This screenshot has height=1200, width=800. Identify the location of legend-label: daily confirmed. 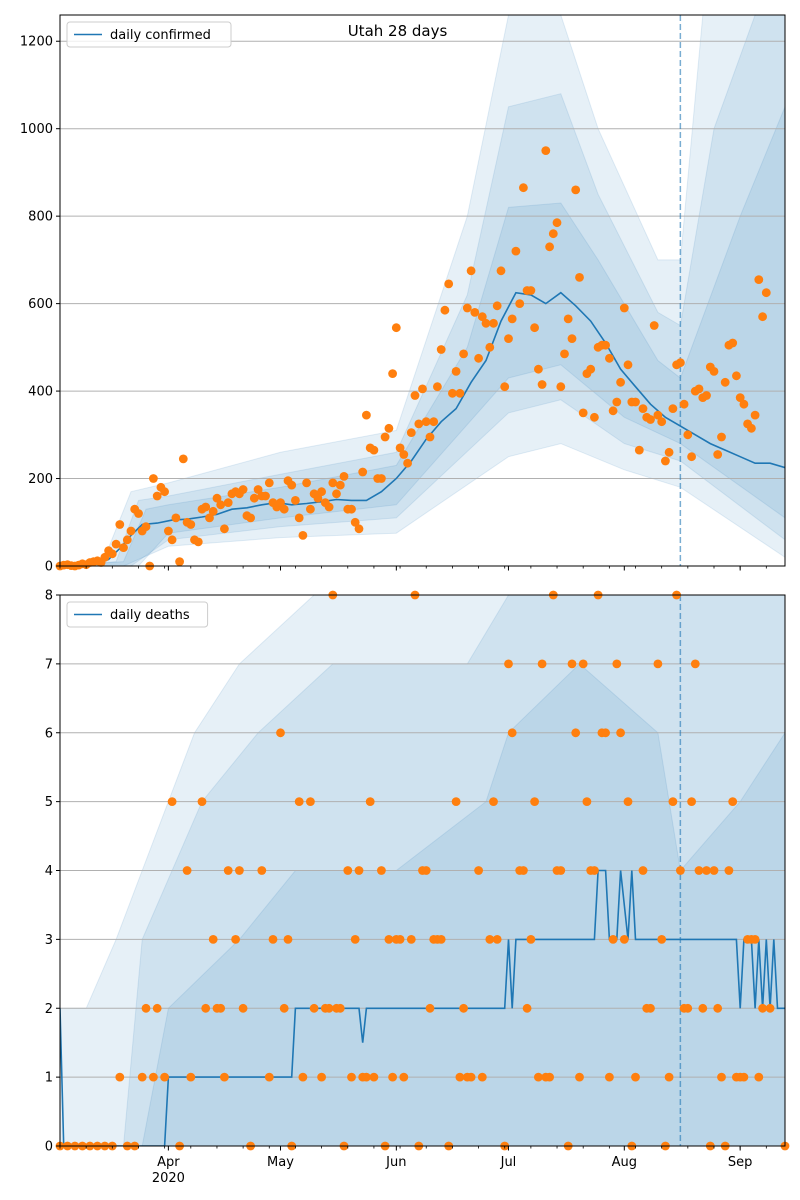
(160, 35).